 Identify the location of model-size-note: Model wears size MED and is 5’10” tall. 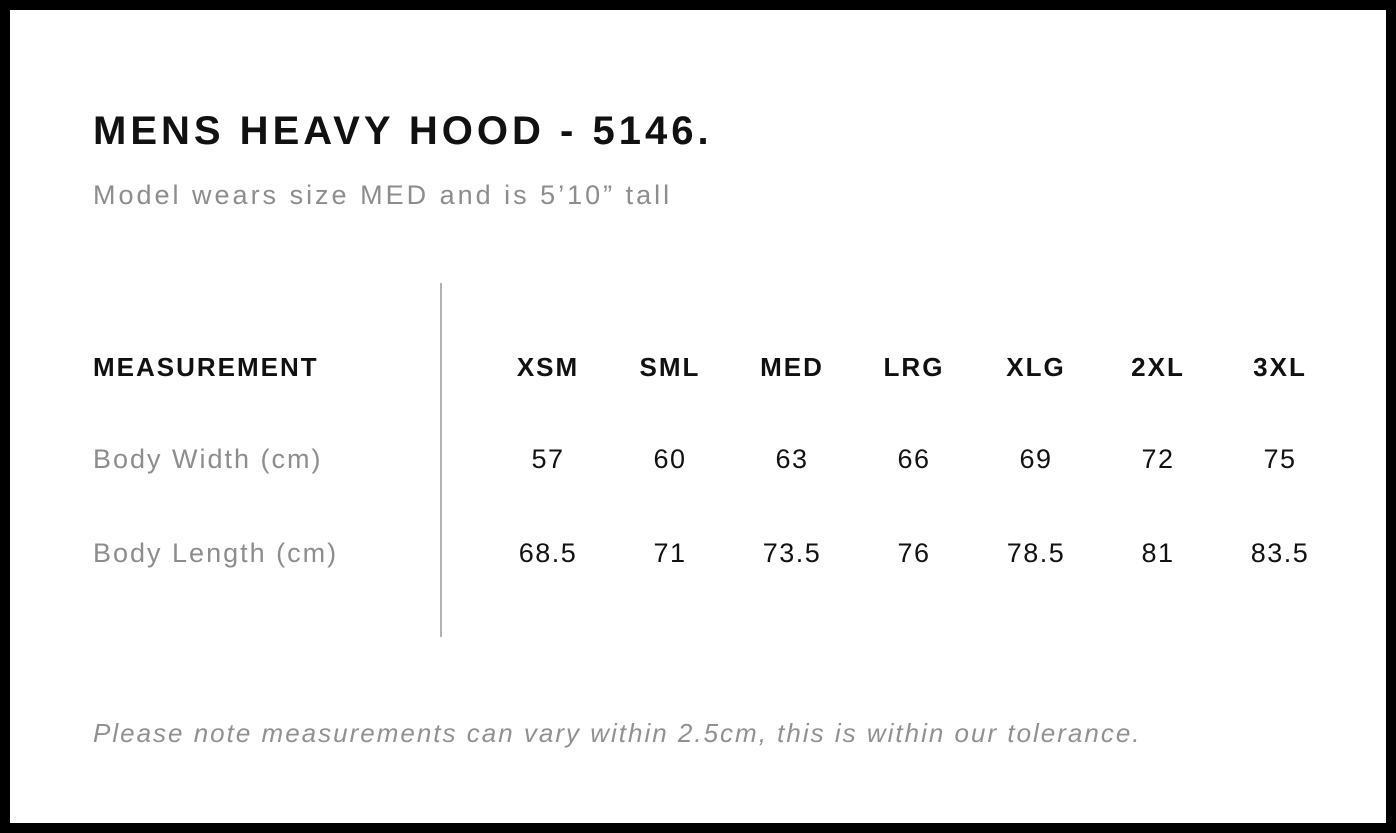
(383, 195).